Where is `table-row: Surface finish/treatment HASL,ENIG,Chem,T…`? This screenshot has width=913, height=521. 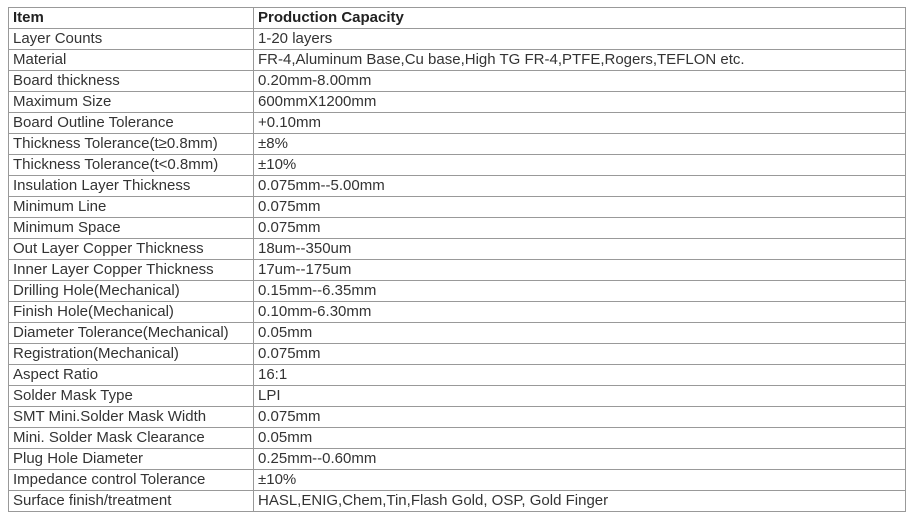
table-row: Surface finish/treatment HASL,ENIG,Chem,T… is located at coordinates (457, 501).